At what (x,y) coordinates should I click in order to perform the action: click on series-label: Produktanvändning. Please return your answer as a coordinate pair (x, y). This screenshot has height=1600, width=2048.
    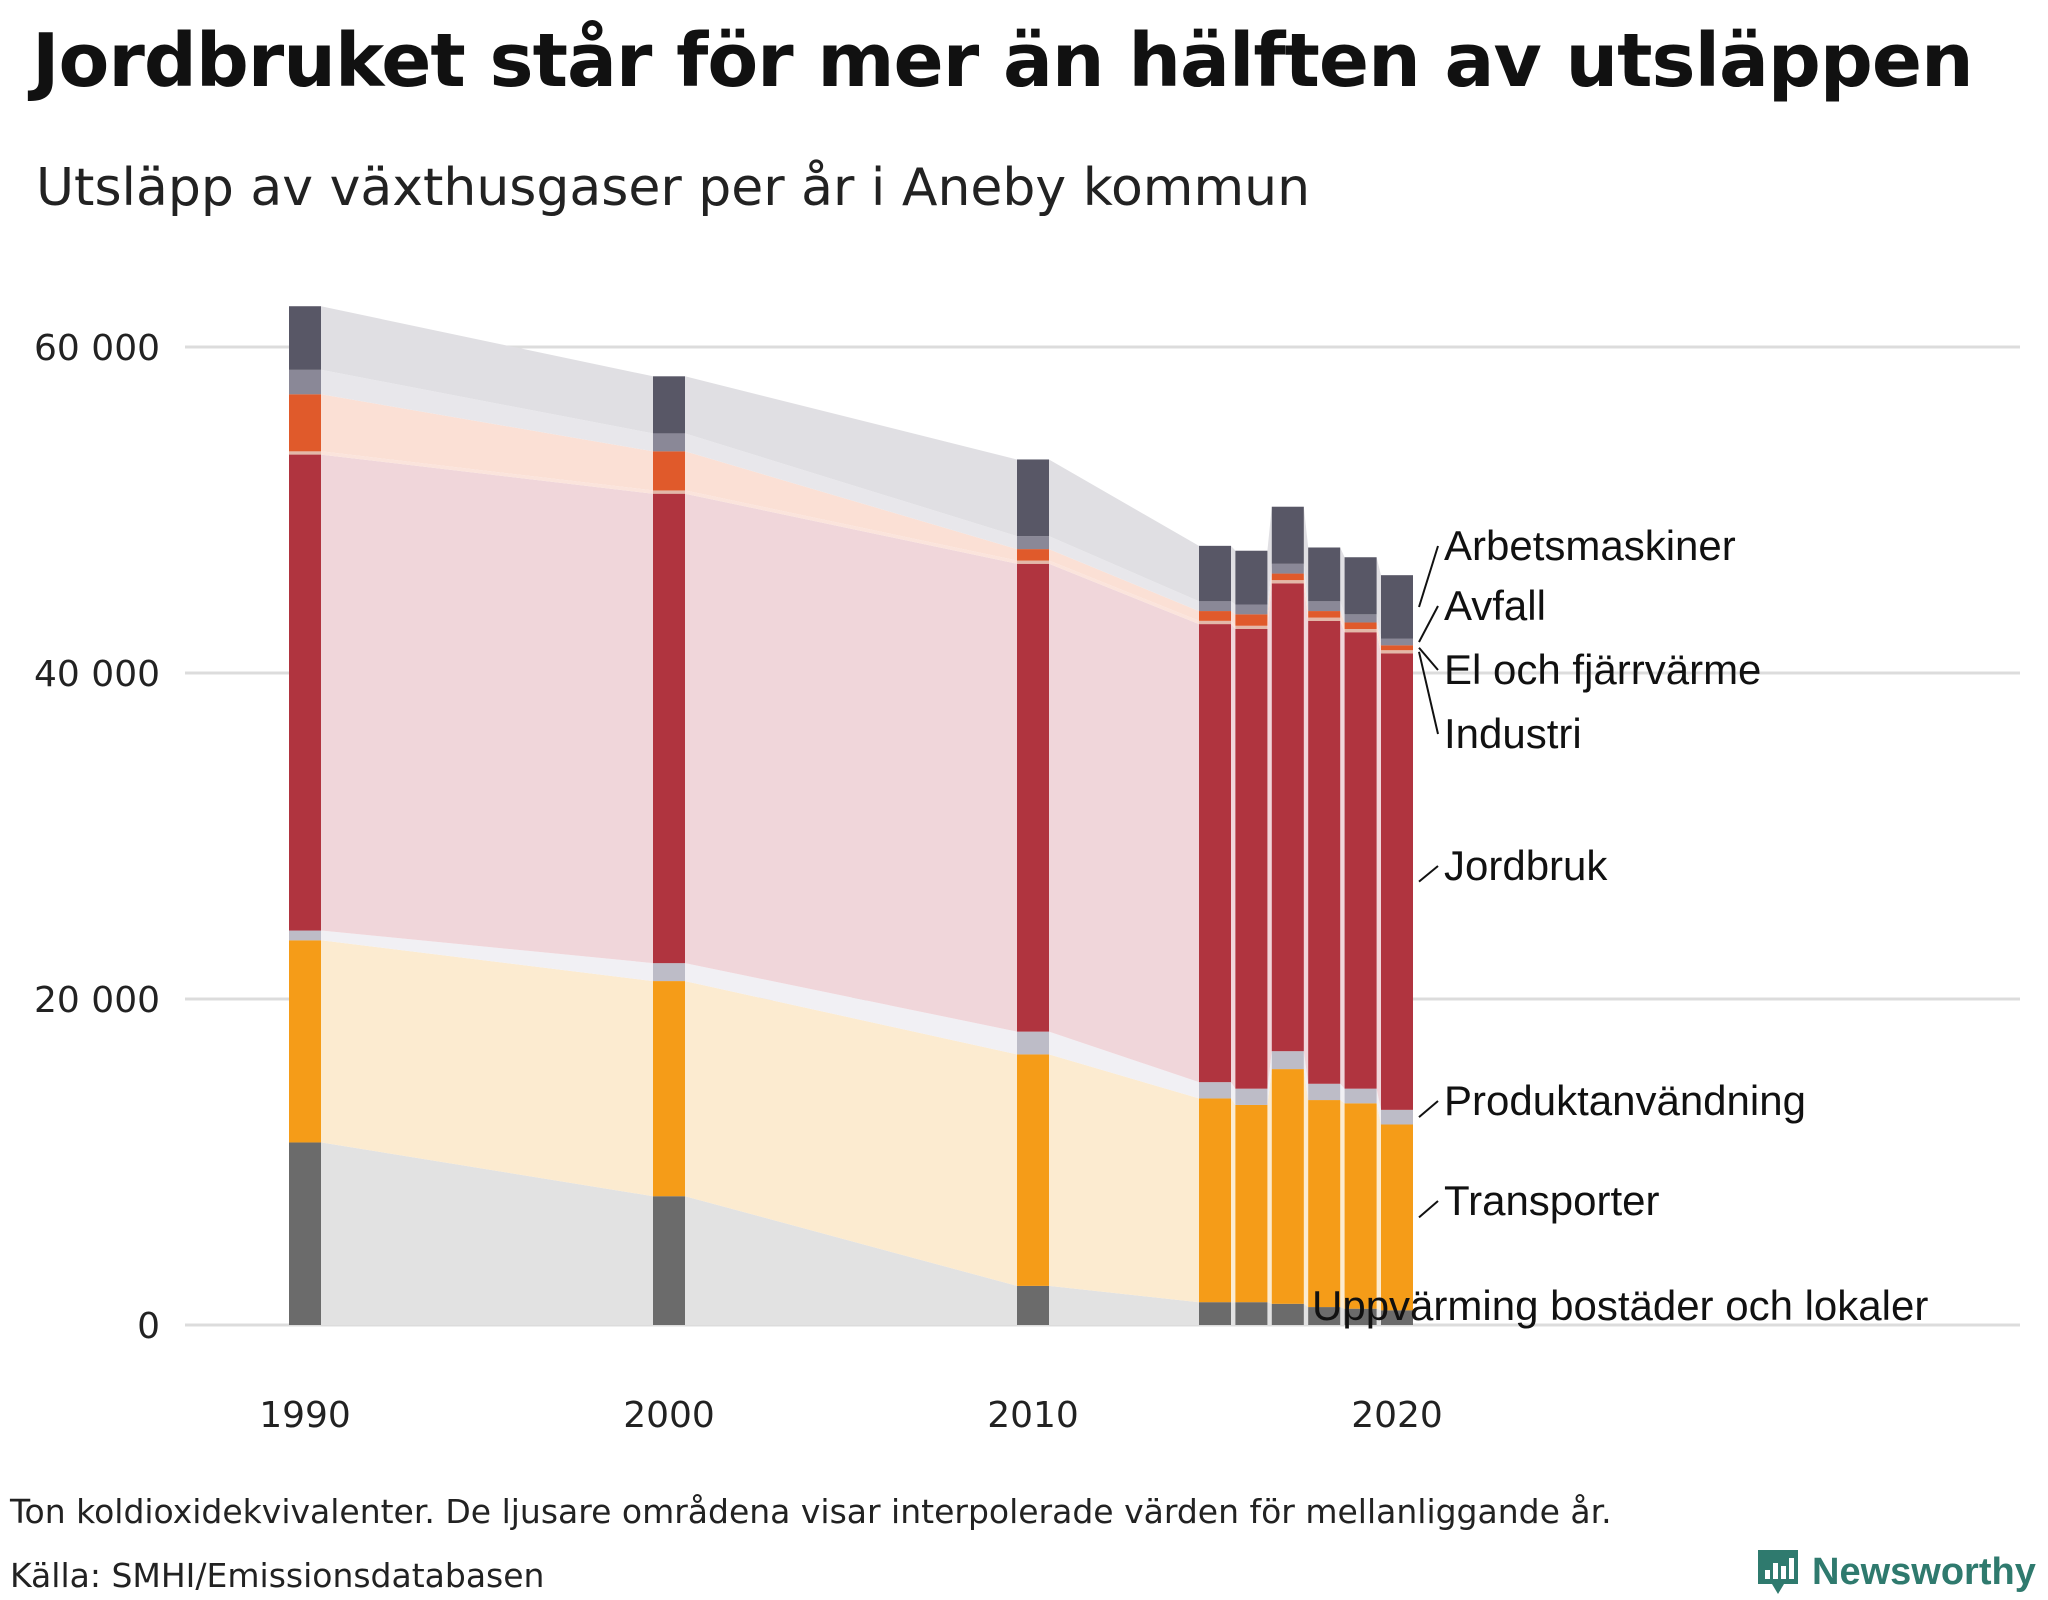
    Looking at the image, I should click on (1625, 1100).